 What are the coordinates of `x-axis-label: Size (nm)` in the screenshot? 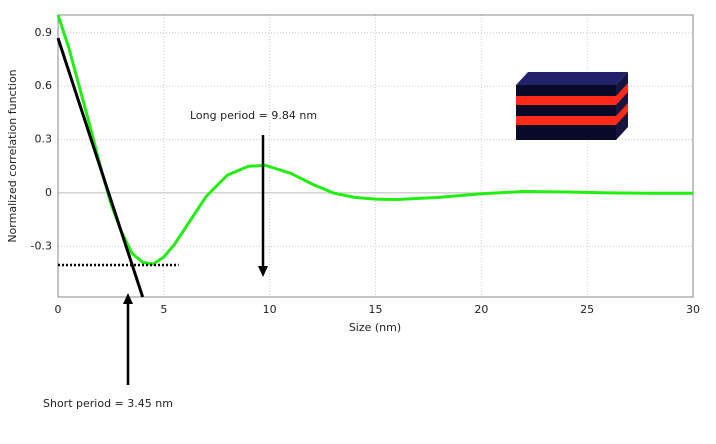 It's located at (375, 327).